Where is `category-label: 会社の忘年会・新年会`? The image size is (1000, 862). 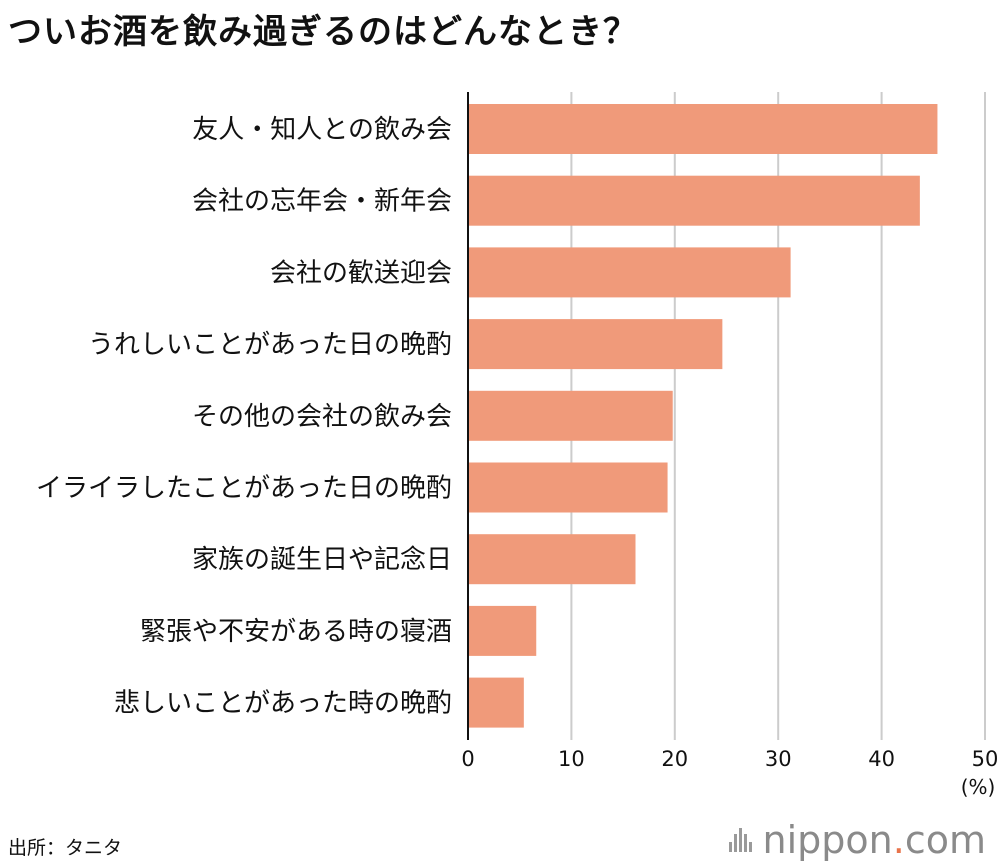 category-label: 会社の忘年会・新年会 is located at coordinates (322, 202).